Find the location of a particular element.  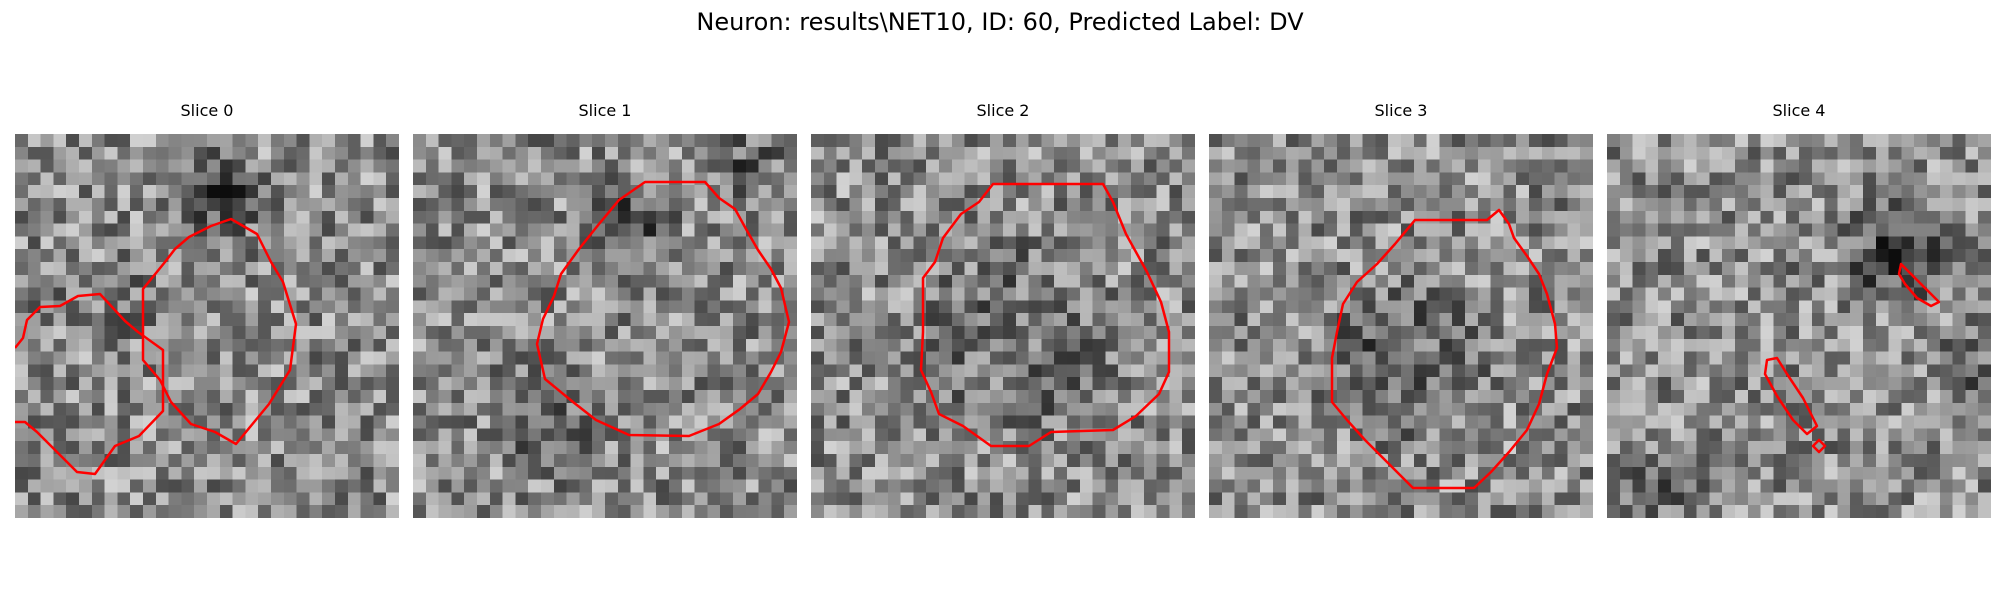

slice-title: Slice 2 is located at coordinates (1003, 110).